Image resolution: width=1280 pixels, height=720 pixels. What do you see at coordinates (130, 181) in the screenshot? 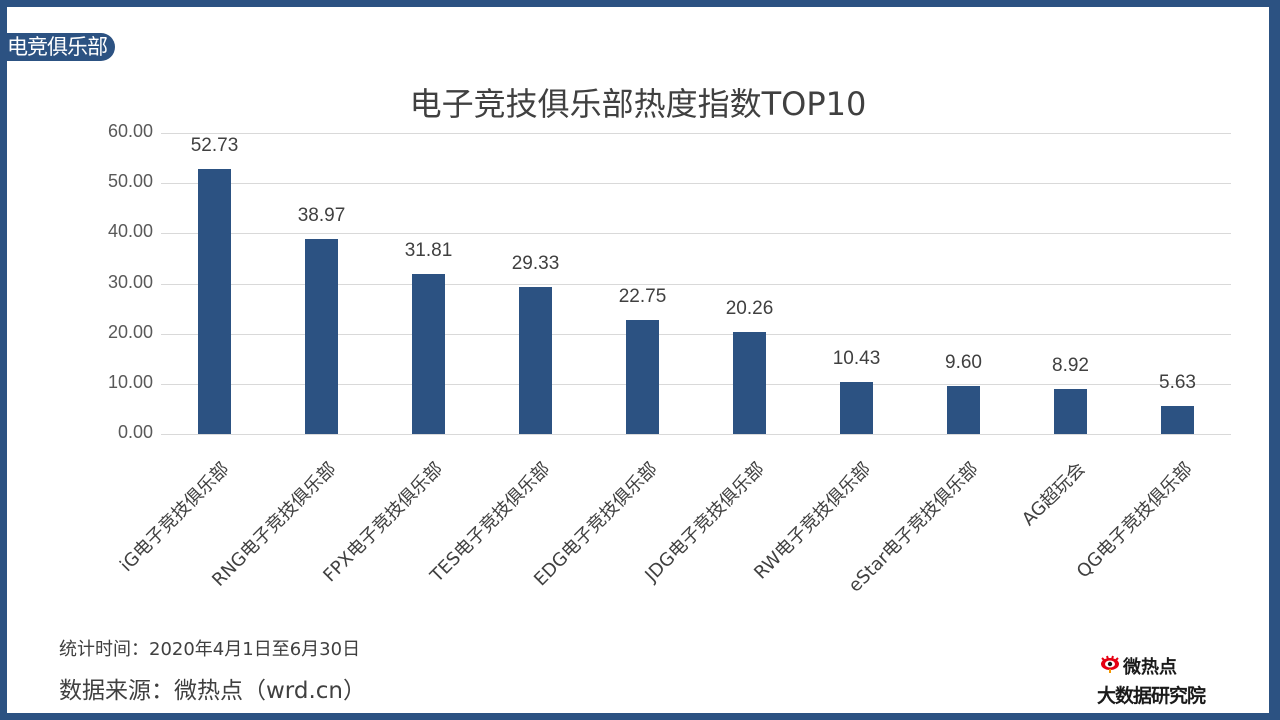
I see `y-tick-label: 50.00` at bounding box center [130, 181].